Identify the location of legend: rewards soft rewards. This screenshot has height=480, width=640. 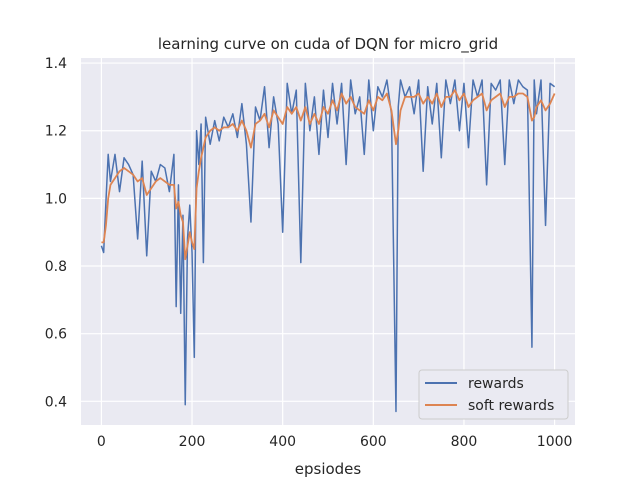
(493, 394).